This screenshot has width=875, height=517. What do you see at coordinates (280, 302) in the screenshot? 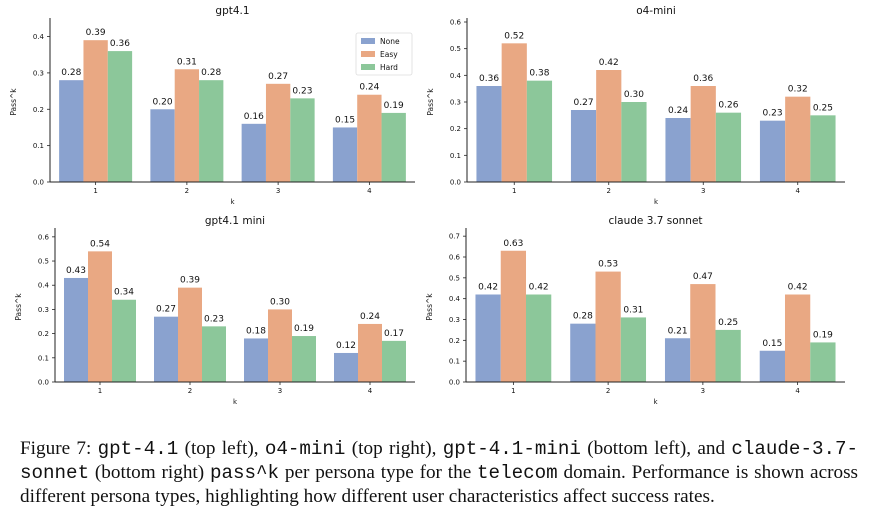
I see `bar-value-label: 0.30` at bounding box center [280, 302].